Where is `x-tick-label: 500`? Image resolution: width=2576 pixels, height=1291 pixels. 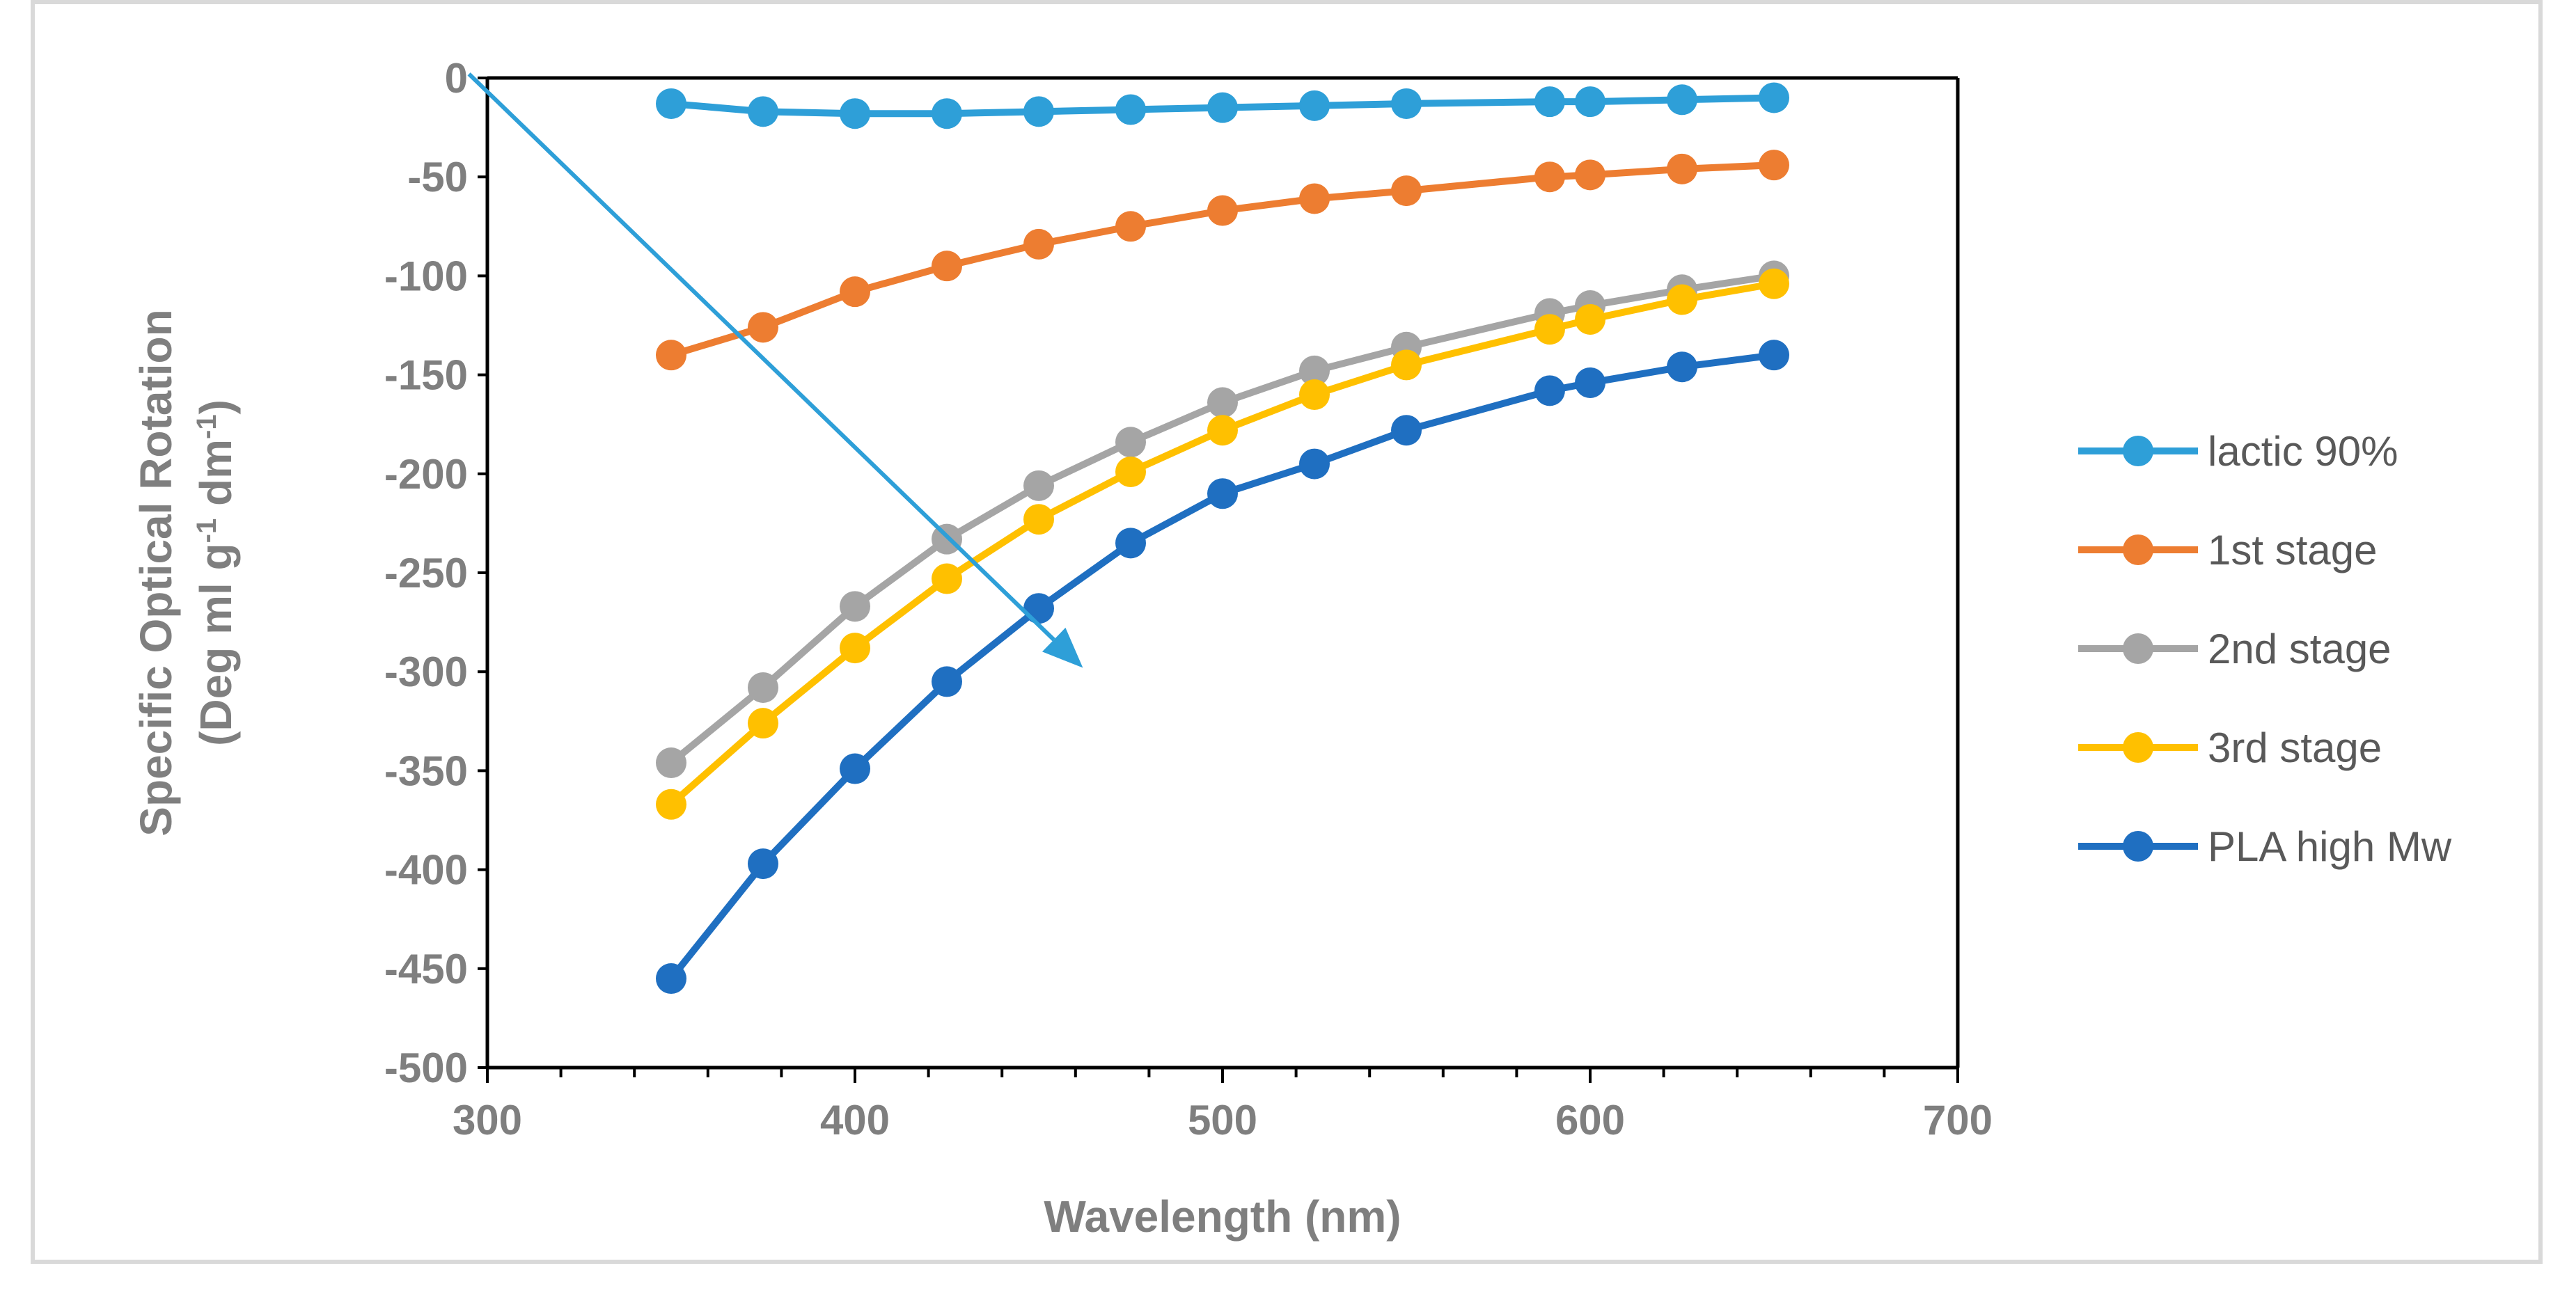 x-tick-label: 500 is located at coordinates (1222, 1120).